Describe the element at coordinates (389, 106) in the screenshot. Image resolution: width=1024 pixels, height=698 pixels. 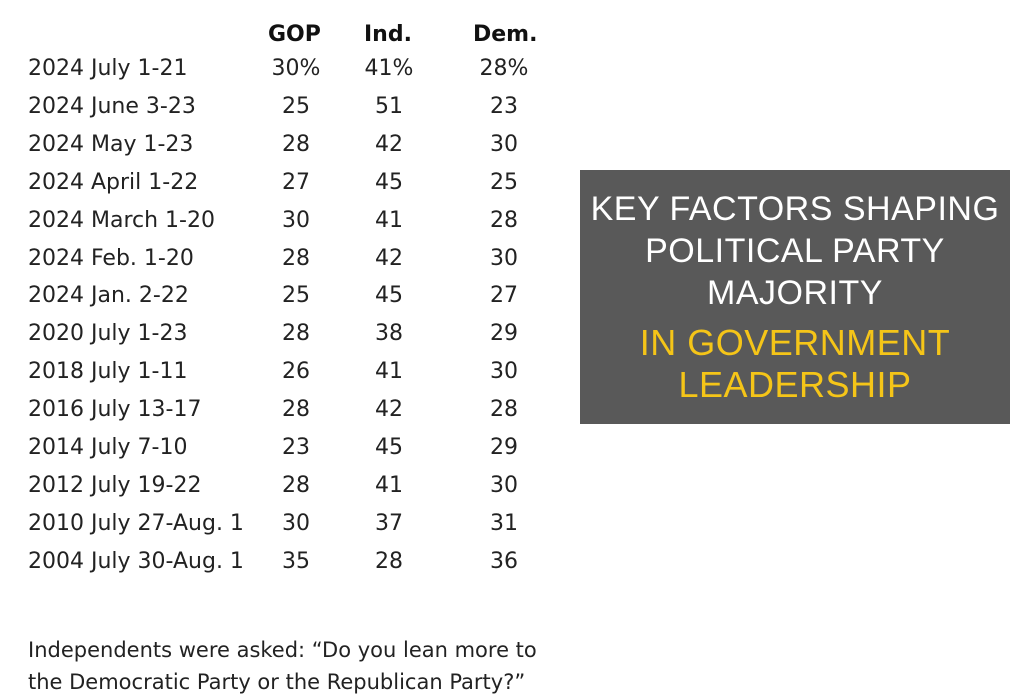
I see `cell-ind: 51` at that location.